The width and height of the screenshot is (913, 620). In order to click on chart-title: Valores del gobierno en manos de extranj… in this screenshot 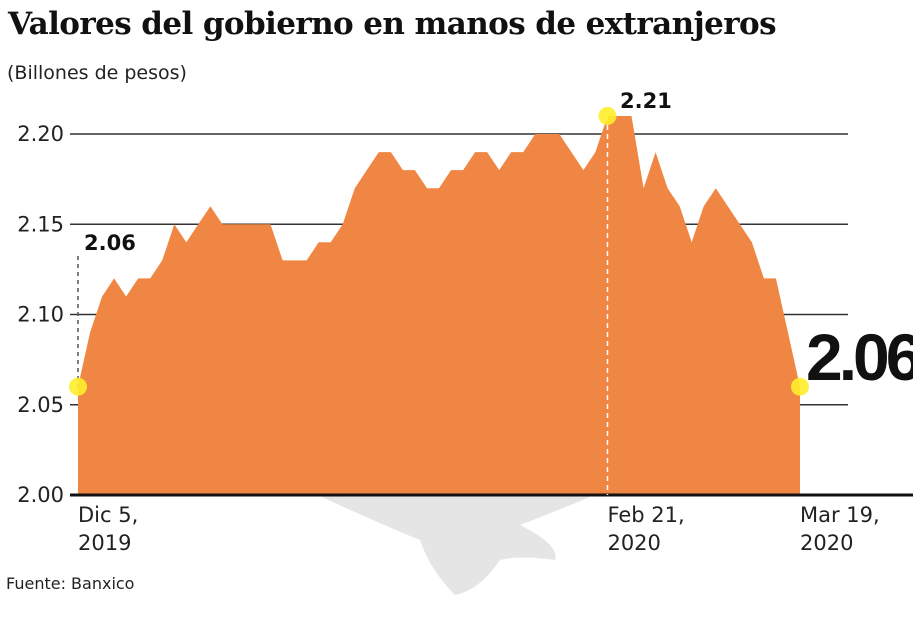, I will do `click(392, 24)`.